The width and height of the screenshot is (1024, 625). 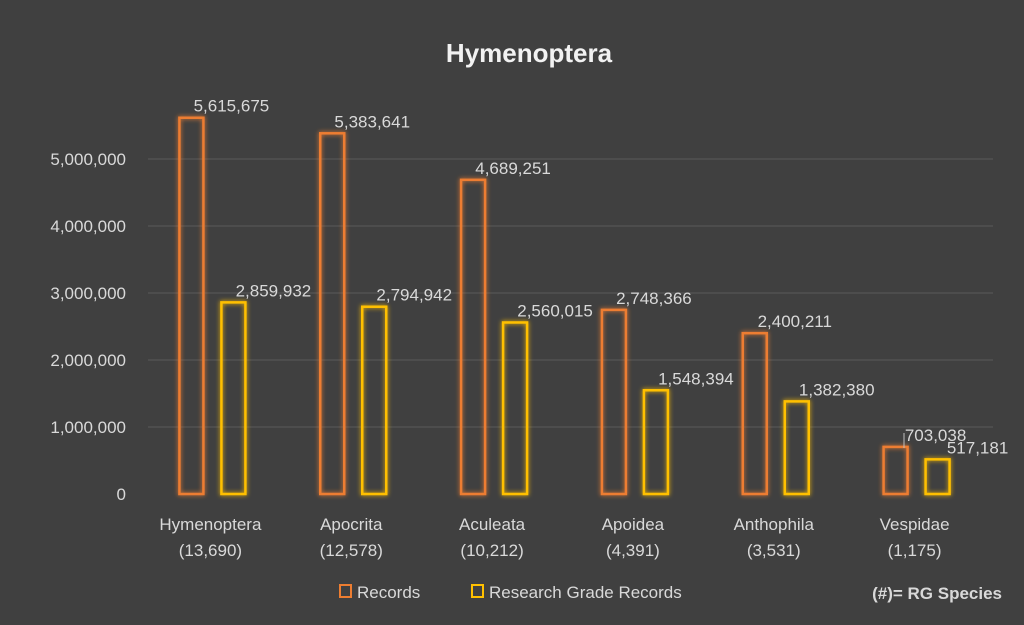 What do you see at coordinates (937, 593) in the screenshot?
I see `rg-species-note: (#)= RG Species` at bounding box center [937, 593].